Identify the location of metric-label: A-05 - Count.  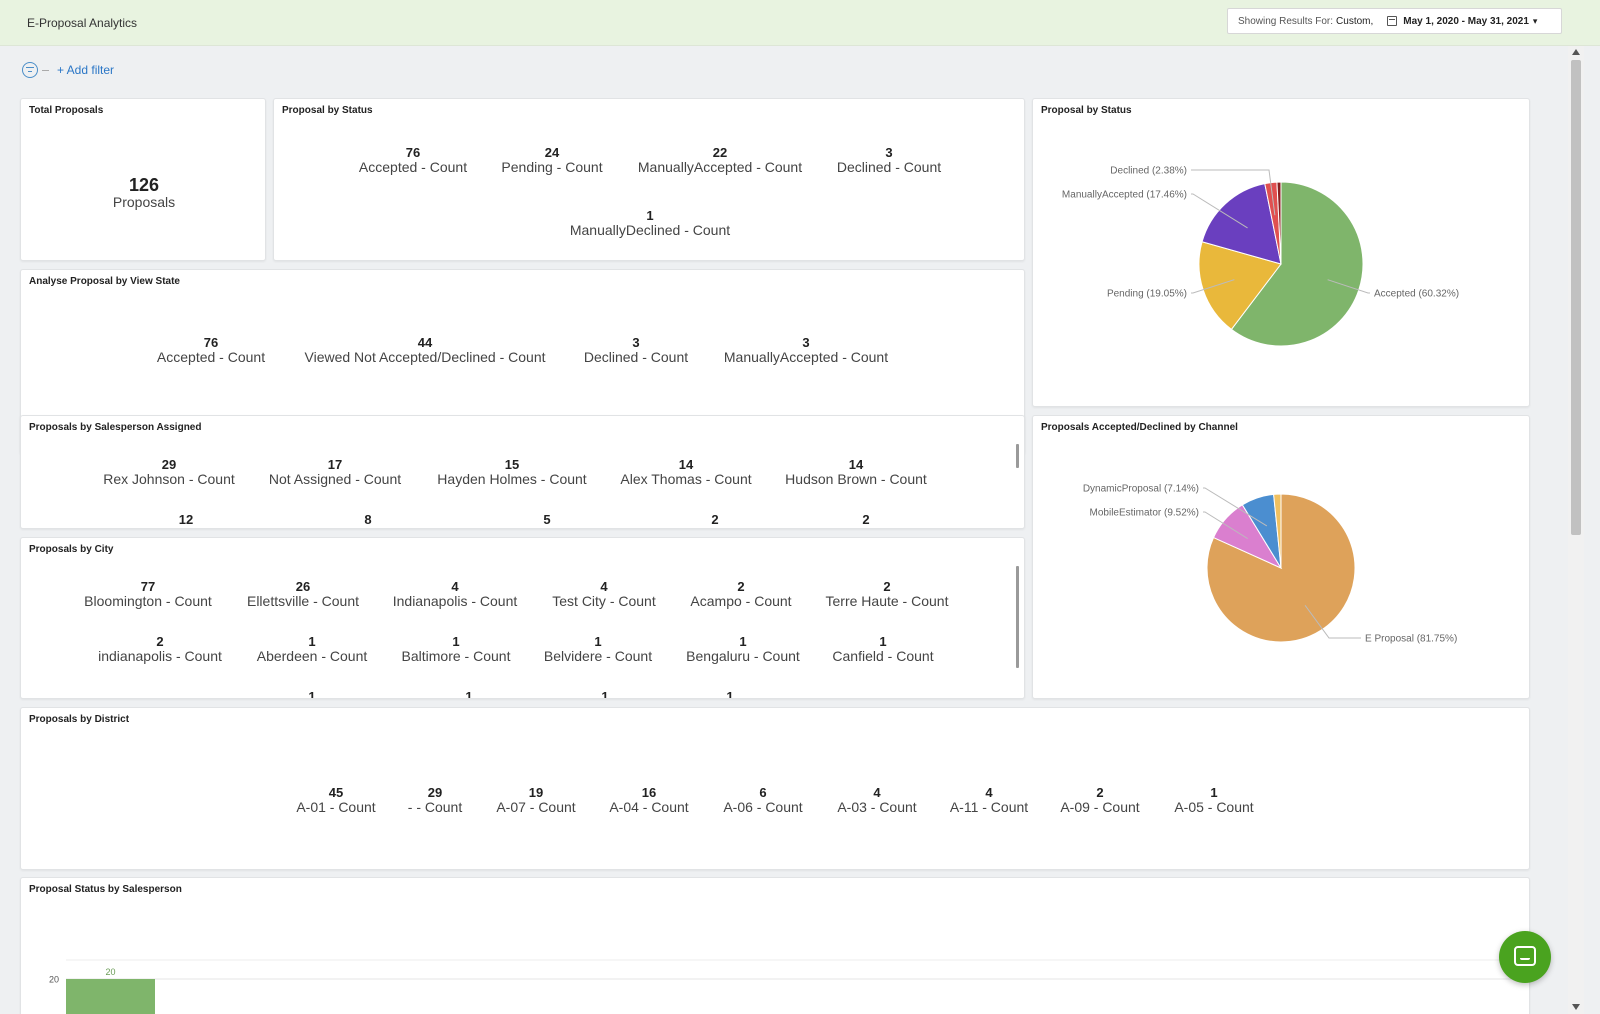
(1214, 807).